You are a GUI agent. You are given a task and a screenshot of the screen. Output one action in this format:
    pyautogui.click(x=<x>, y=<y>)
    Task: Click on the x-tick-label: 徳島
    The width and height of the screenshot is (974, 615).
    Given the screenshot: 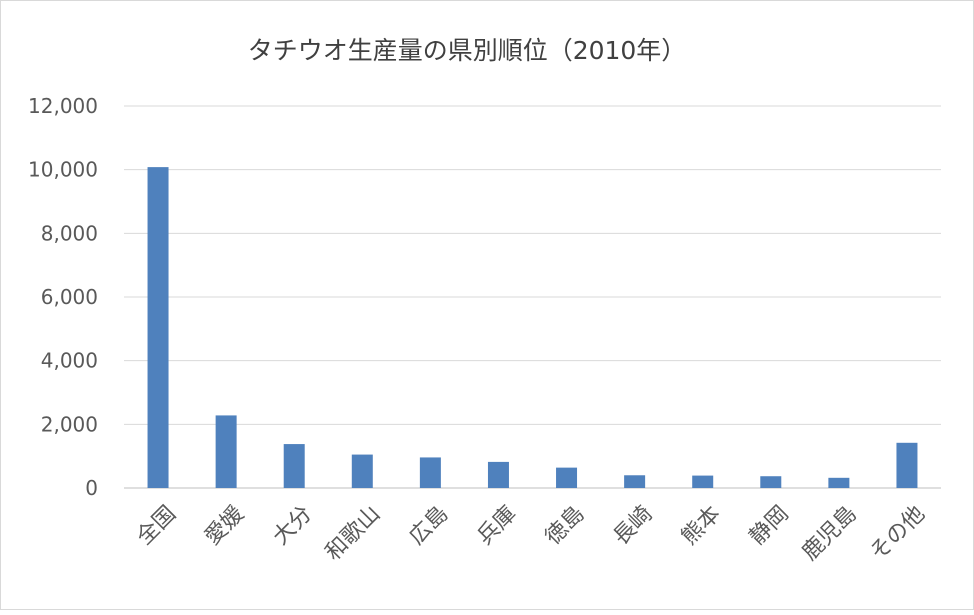 What is the action you would take?
    pyautogui.click(x=565, y=525)
    